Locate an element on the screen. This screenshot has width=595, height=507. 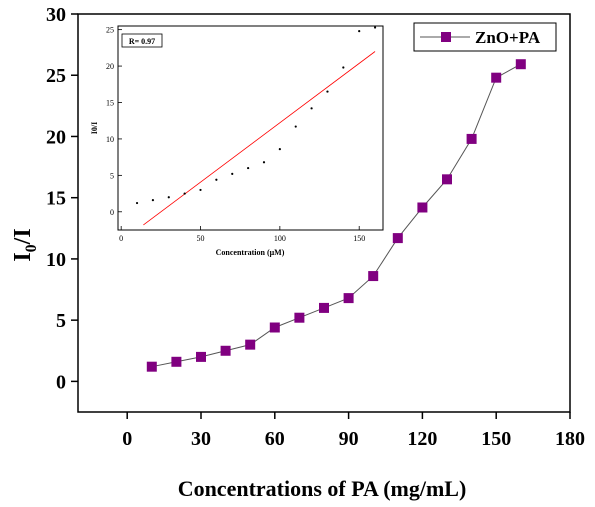
x-tick-label: 90 is located at coordinates (349, 439).